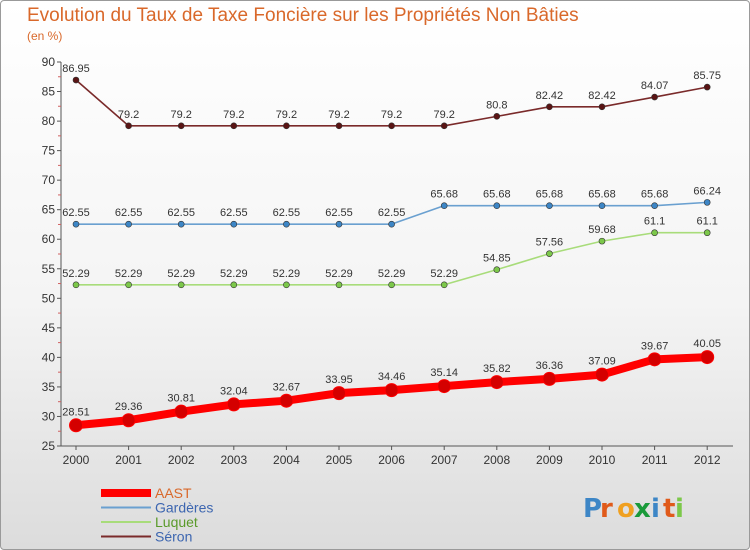  I want to click on data-label: 34.46, so click(392, 377).